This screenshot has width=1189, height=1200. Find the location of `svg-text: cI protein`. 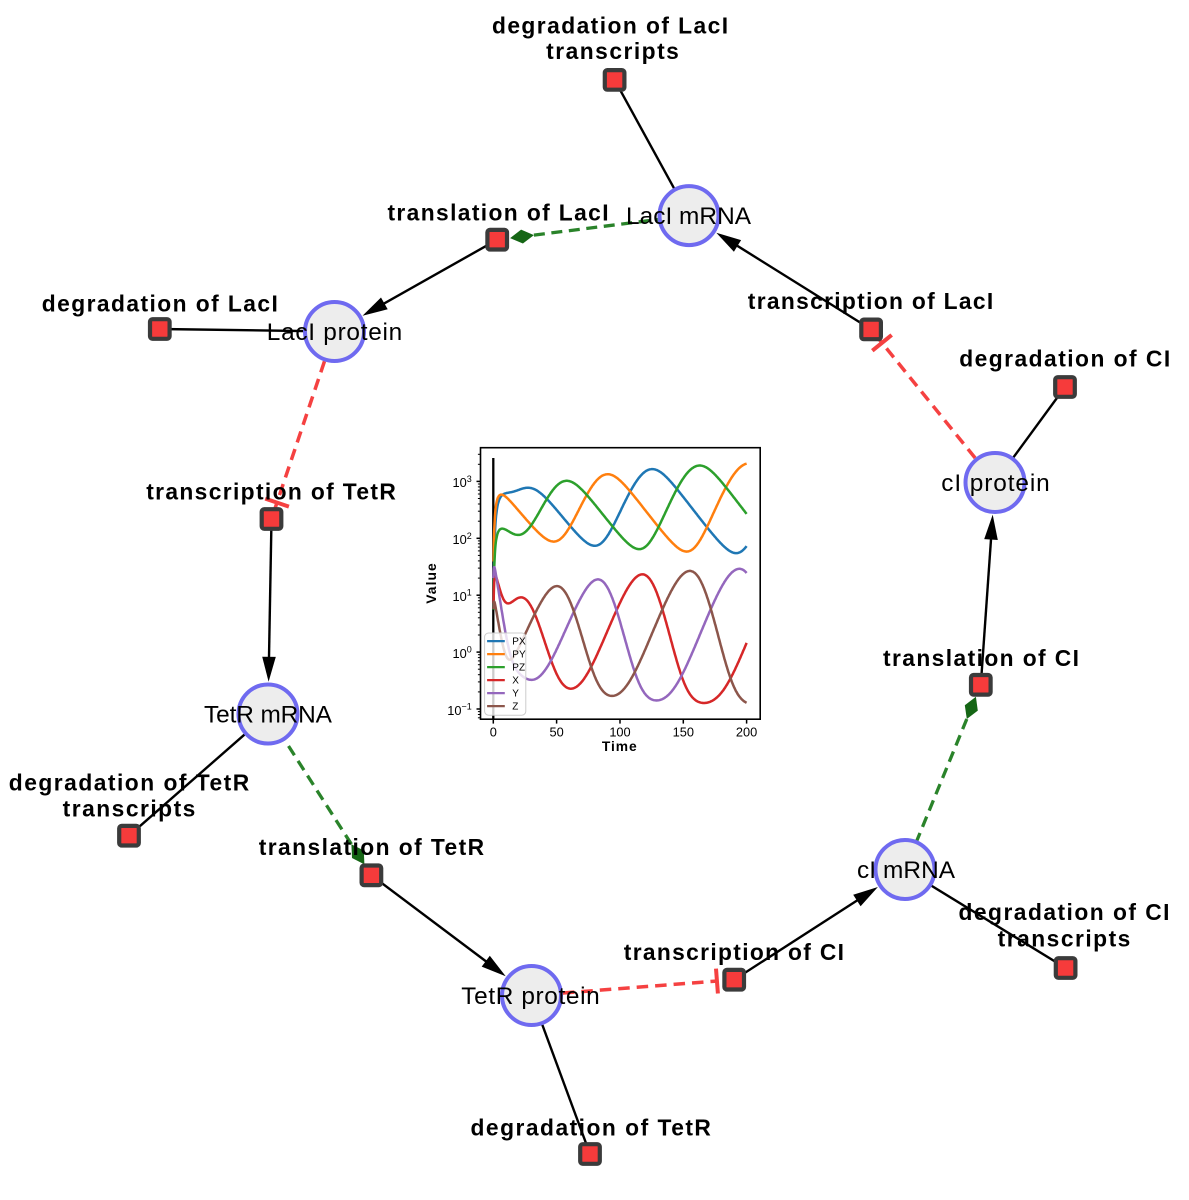

svg-text: cI protein is located at coordinates (995, 483).